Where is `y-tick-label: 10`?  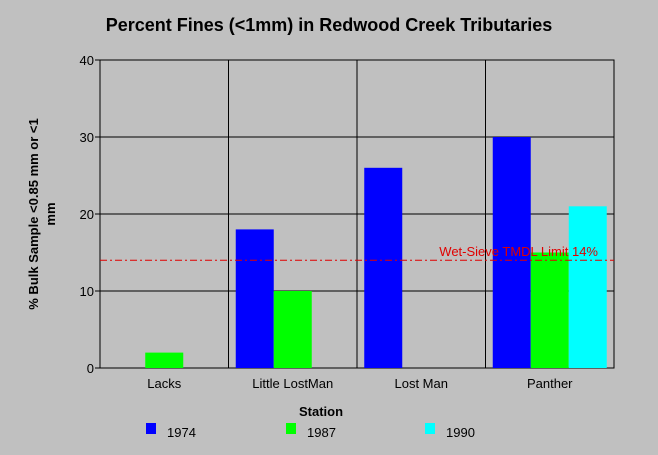
y-tick-label: 10 is located at coordinates (87, 291).